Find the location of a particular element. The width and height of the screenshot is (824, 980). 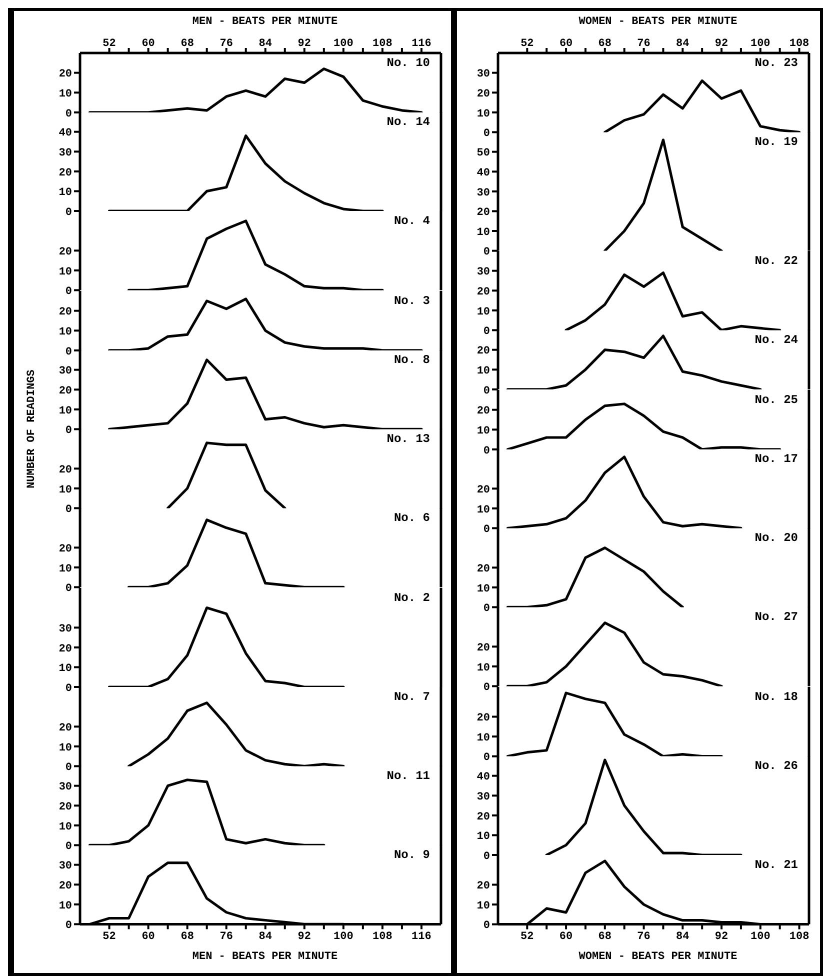

chart-title: No. 22 is located at coordinates (776, 261).